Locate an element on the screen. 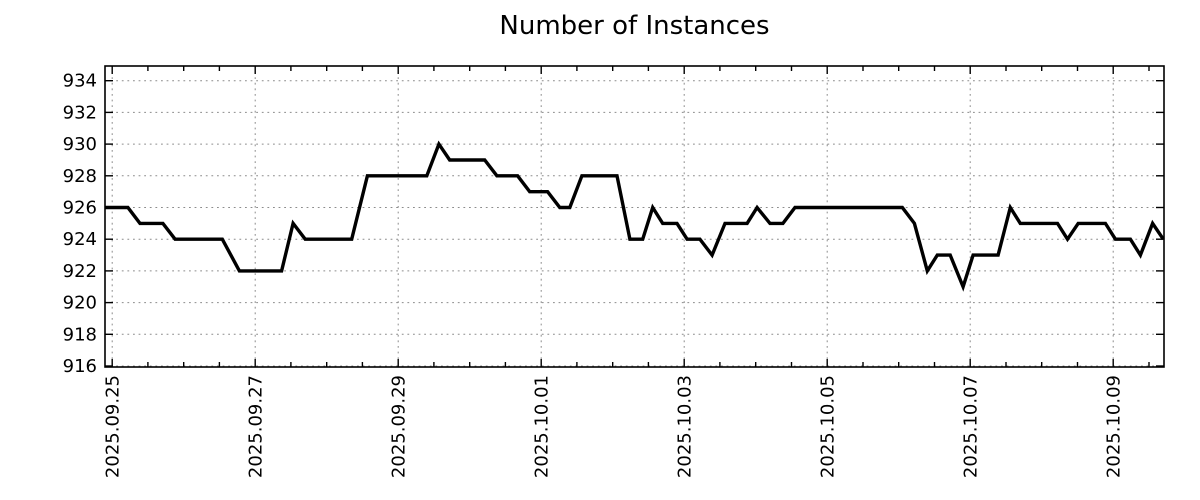 The width and height of the screenshot is (1200, 500). y-tick-label: 934 is located at coordinates (80, 81).